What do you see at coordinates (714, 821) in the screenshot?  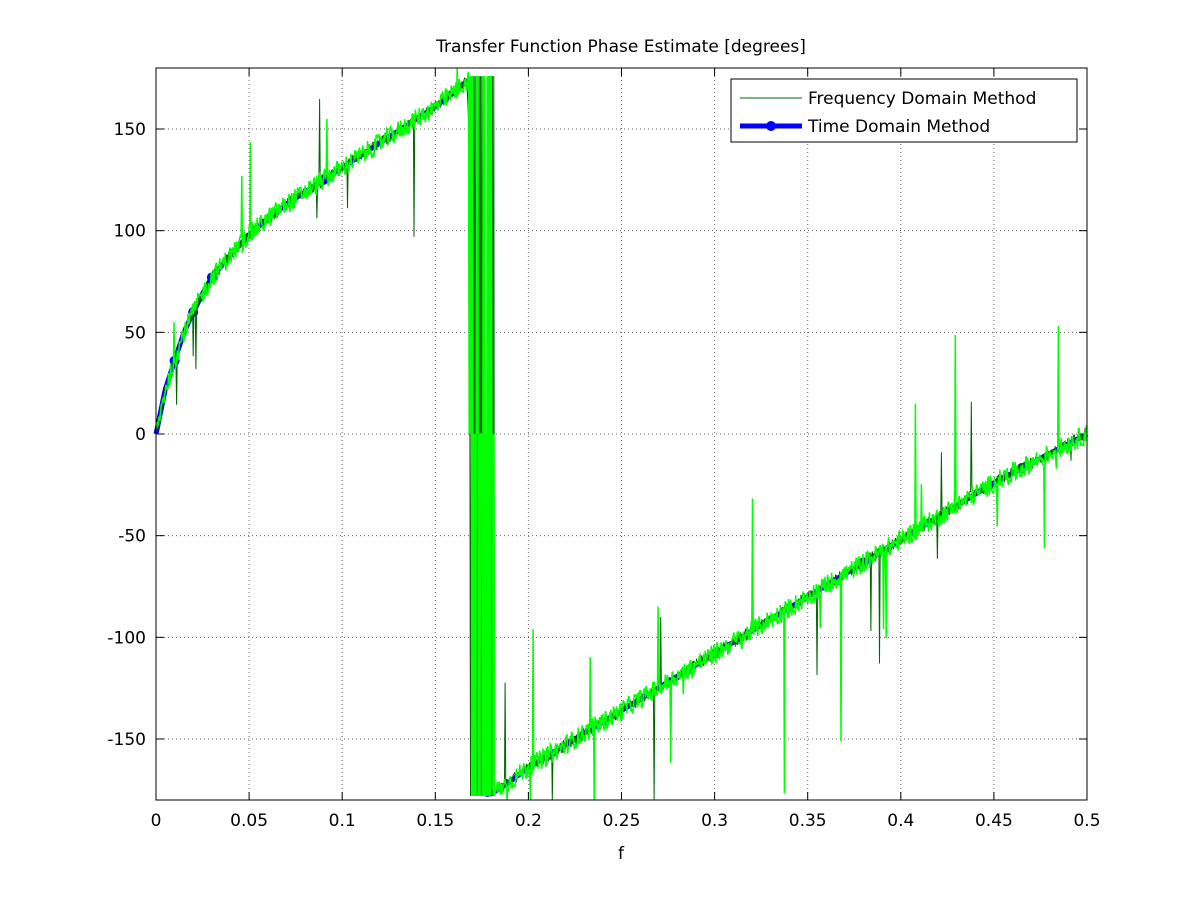 I see `x-tick-label: 0.3` at bounding box center [714, 821].